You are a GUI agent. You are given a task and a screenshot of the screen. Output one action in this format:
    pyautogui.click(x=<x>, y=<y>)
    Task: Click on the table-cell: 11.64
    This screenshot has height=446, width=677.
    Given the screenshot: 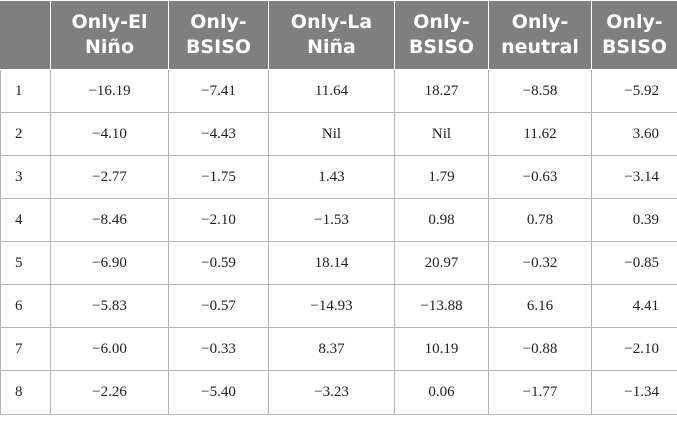 What is the action you would take?
    pyautogui.click(x=331, y=91)
    